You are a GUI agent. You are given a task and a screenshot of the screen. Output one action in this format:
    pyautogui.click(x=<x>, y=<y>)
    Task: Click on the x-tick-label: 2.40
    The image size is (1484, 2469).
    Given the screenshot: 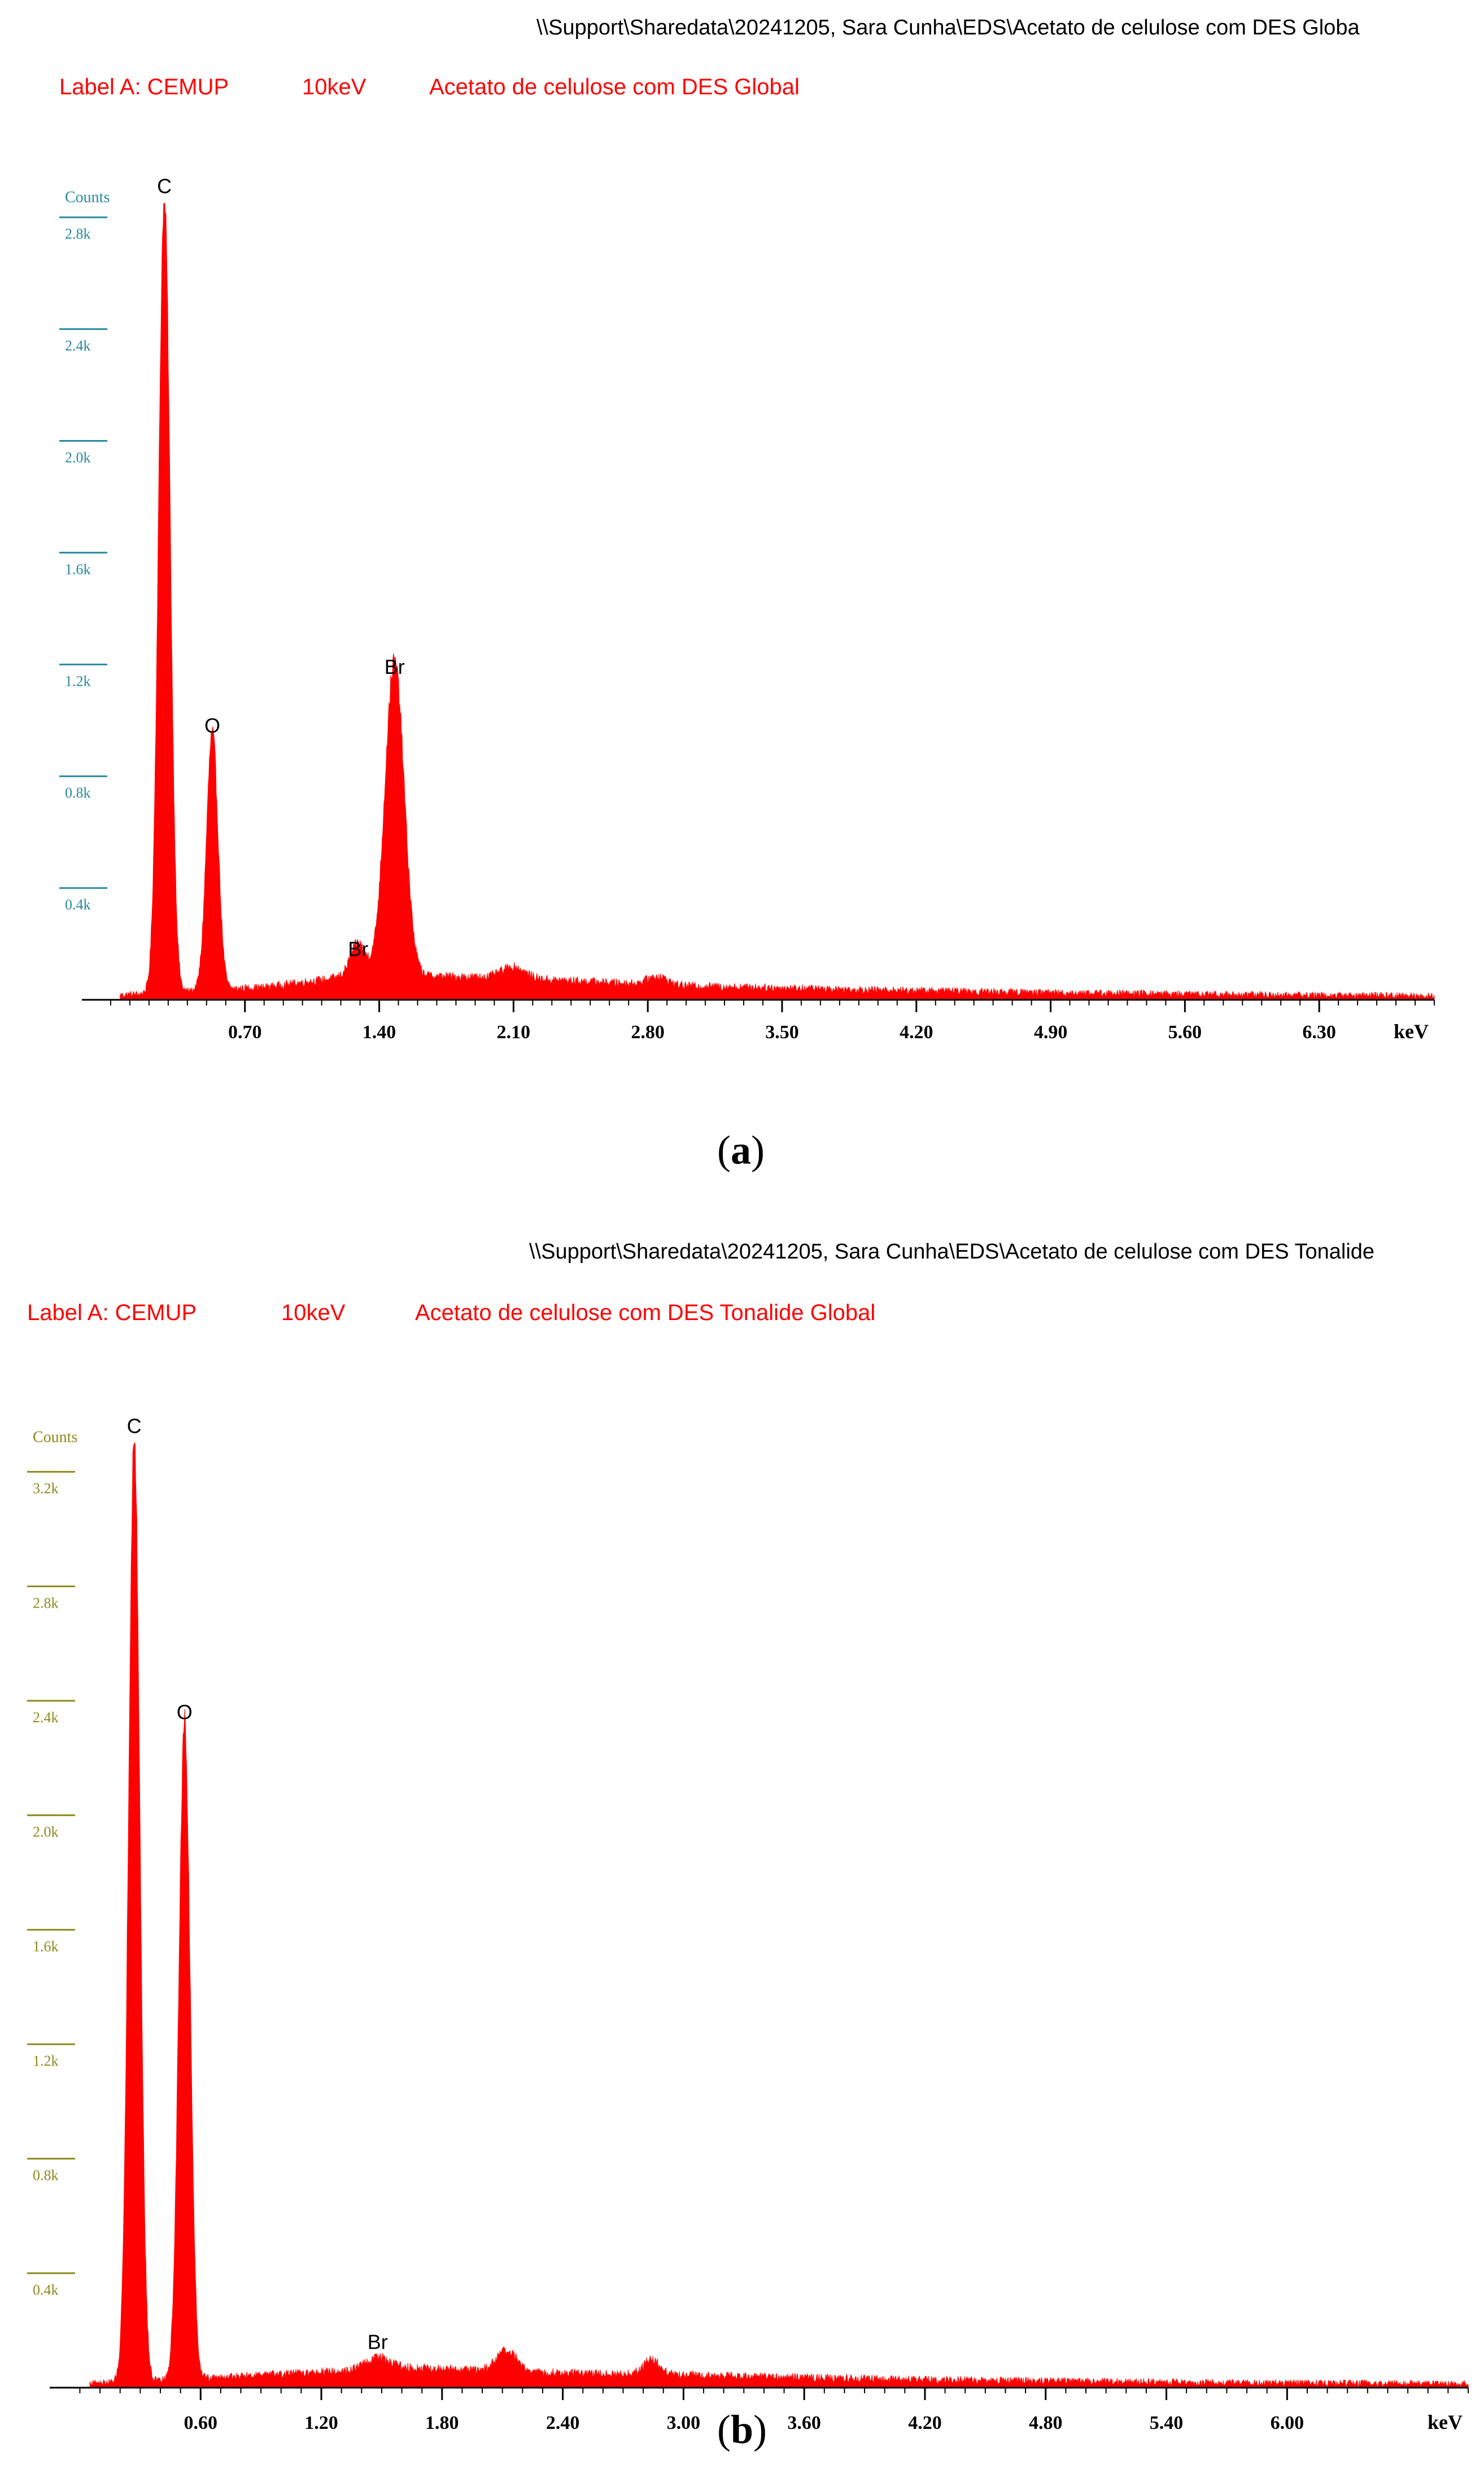 What is the action you would take?
    pyautogui.click(x=563, y=2423)
    